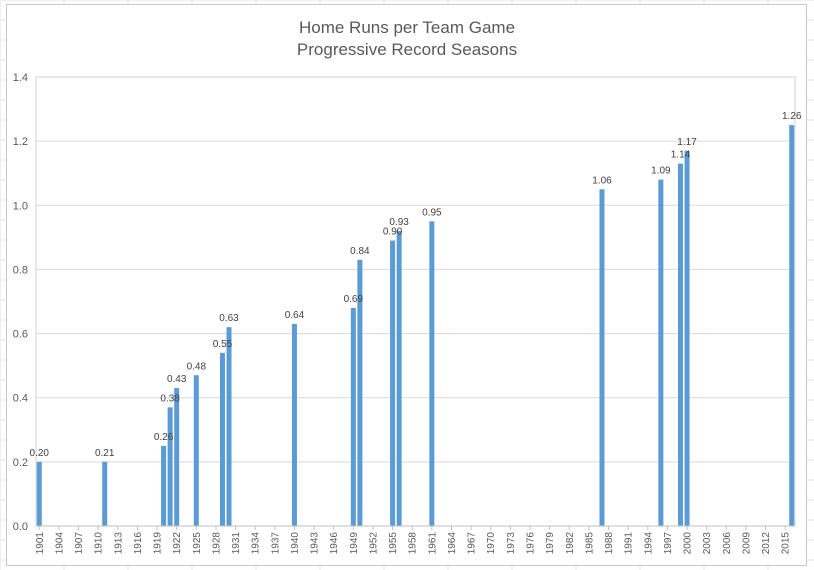 The height and width of the screenshot is (570, 814). Describe the element at coordinates (20, 399) in the screenshot. I see `y-tick-label: 0.4` at that location.